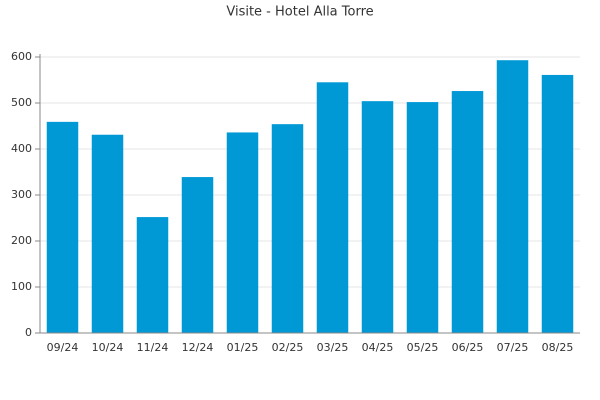 The height and width of the screenshot is (400, 600). I want to click on x-tick-label: 09/24, so click(63, 347).